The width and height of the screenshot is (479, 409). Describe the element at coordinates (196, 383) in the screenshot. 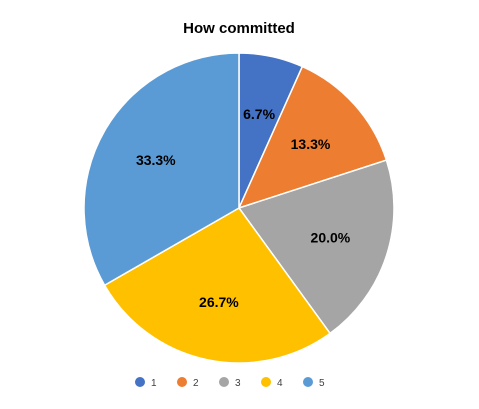

I see `legend-label-2: 2` at that location.